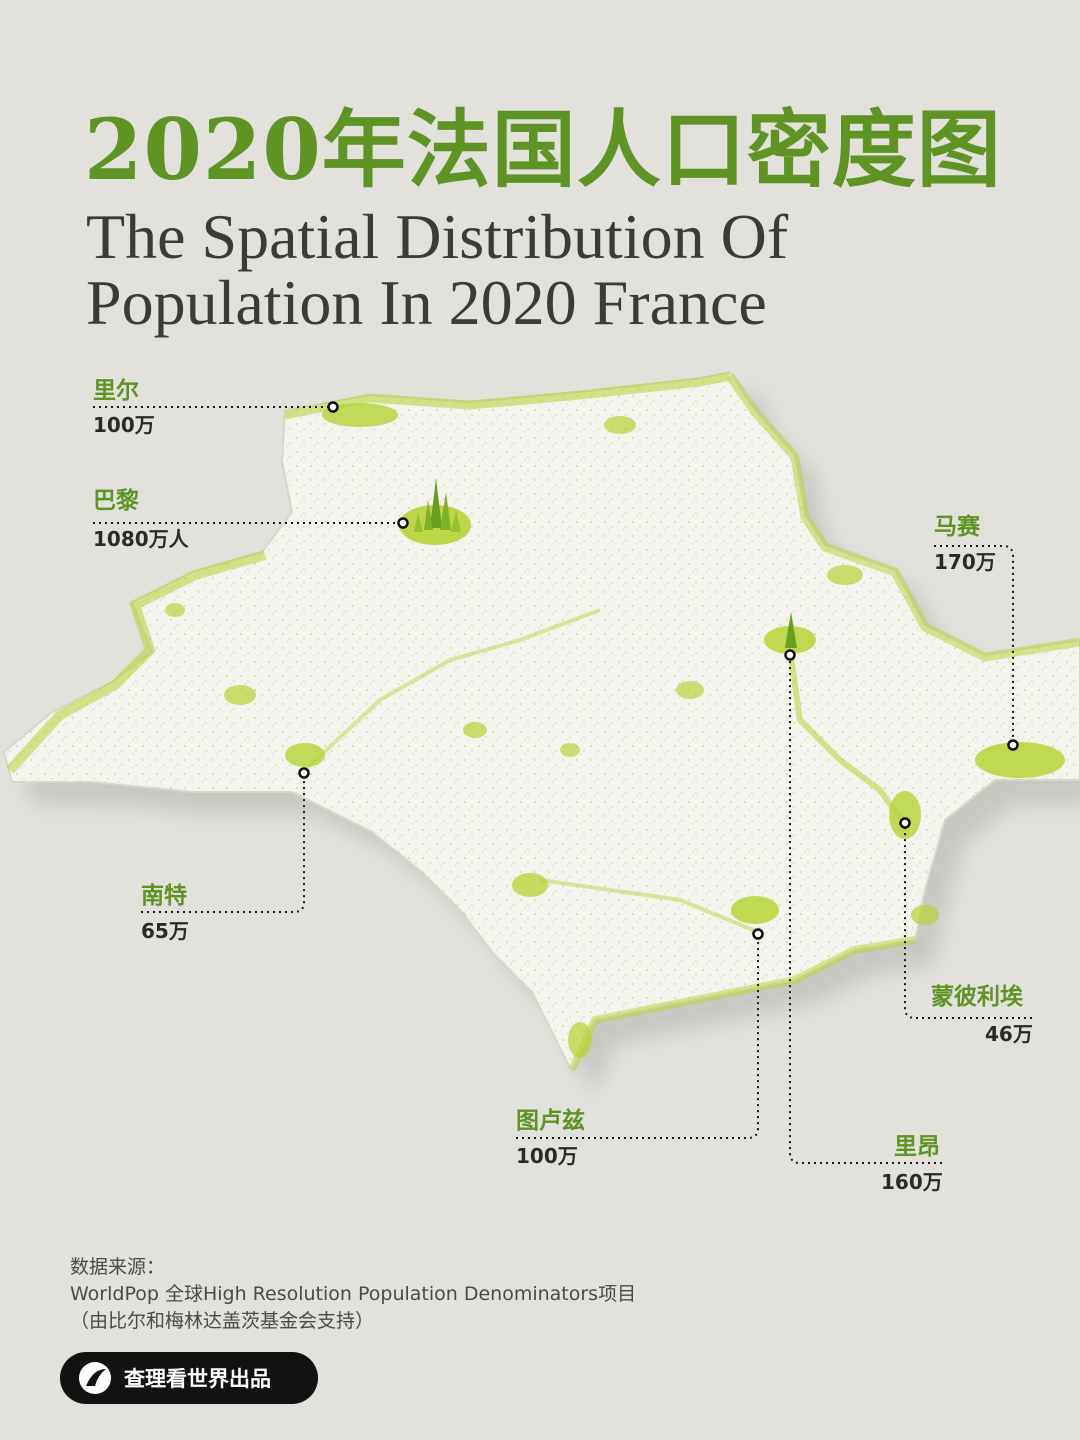 This screenshot has width=1080, height=1440. I want to click on loire-corridor, so click(452, 690).